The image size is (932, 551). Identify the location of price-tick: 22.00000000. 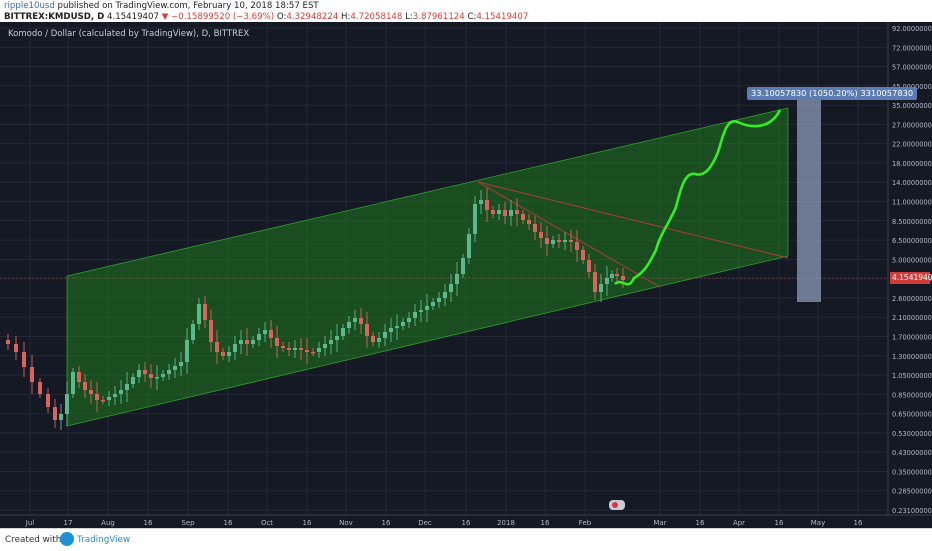
(912, 145).